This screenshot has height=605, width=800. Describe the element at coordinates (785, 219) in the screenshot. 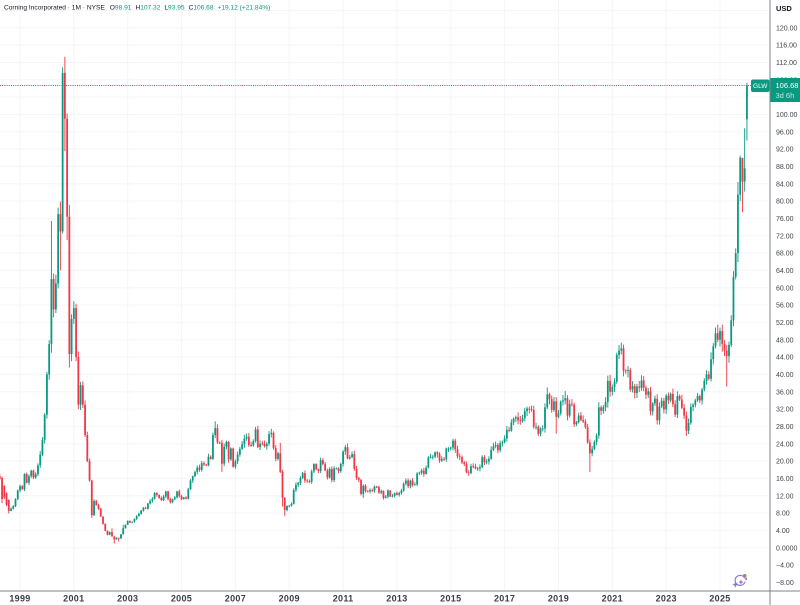

I see `svg-text: 76.00` at that location.